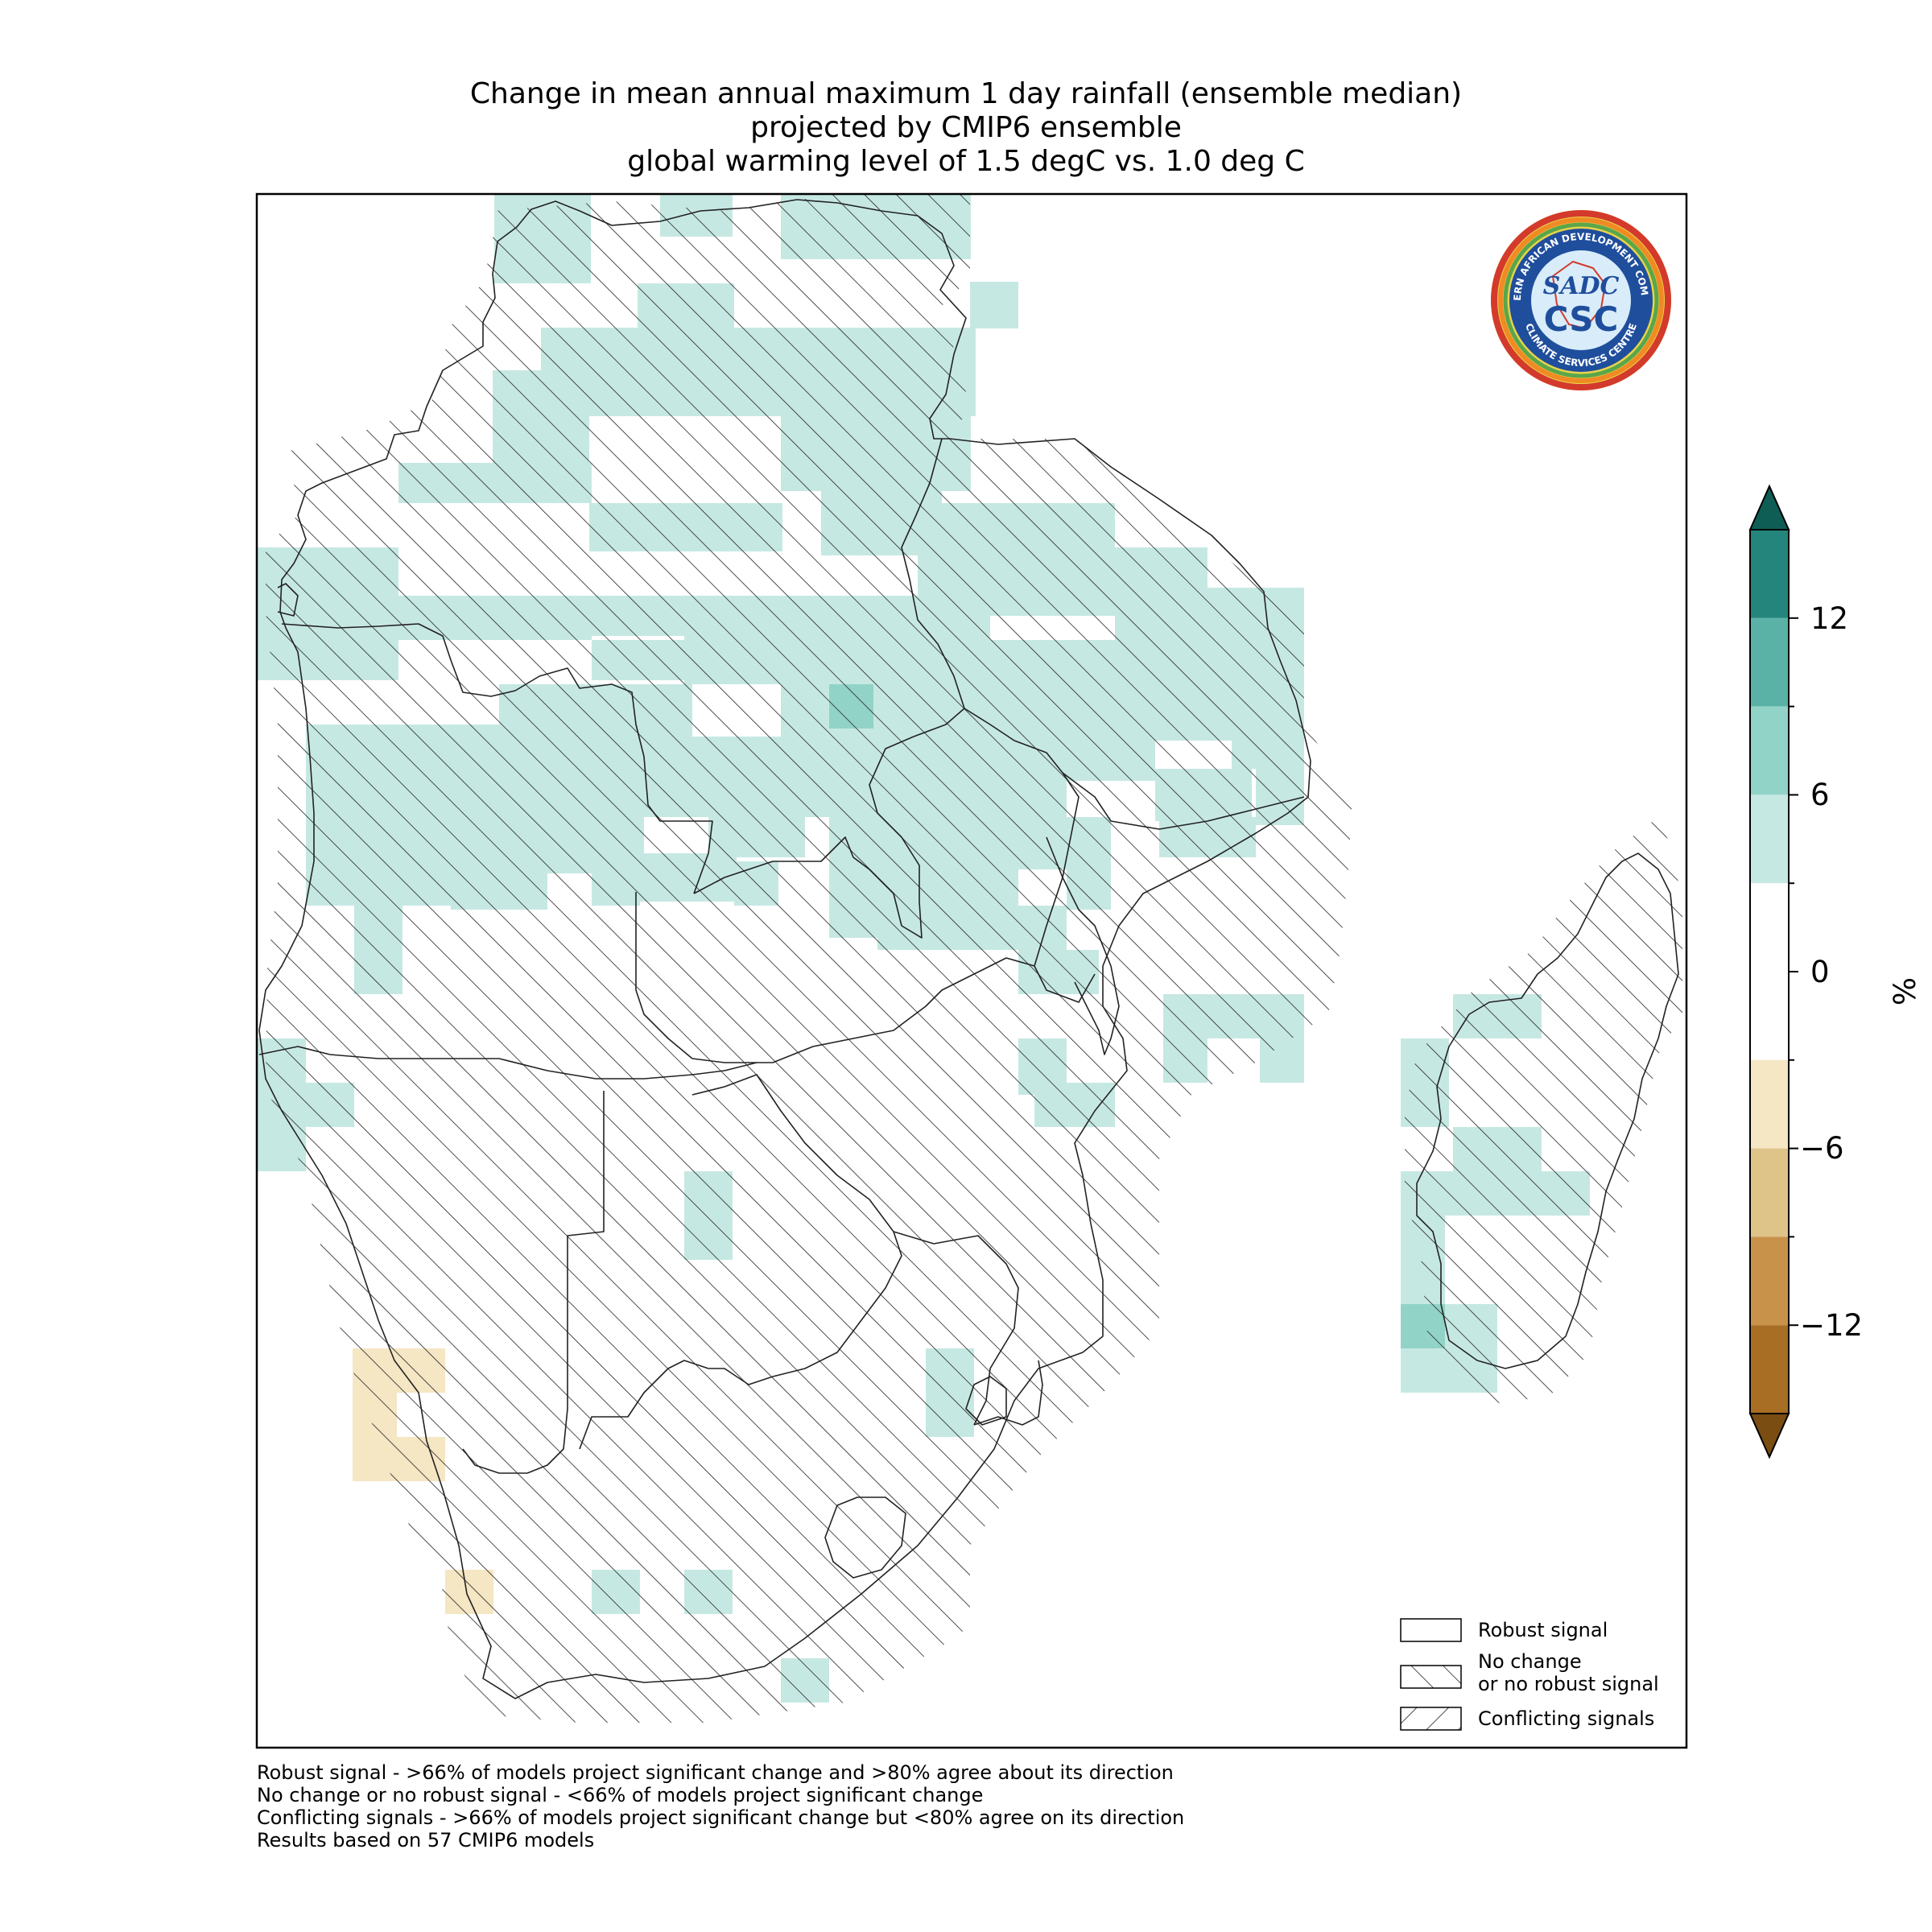  What do you see at coordinates (1431, 1677) in the screenshot?
I see `legend-swatch-no-change` at bounding box center [1431, 1677].